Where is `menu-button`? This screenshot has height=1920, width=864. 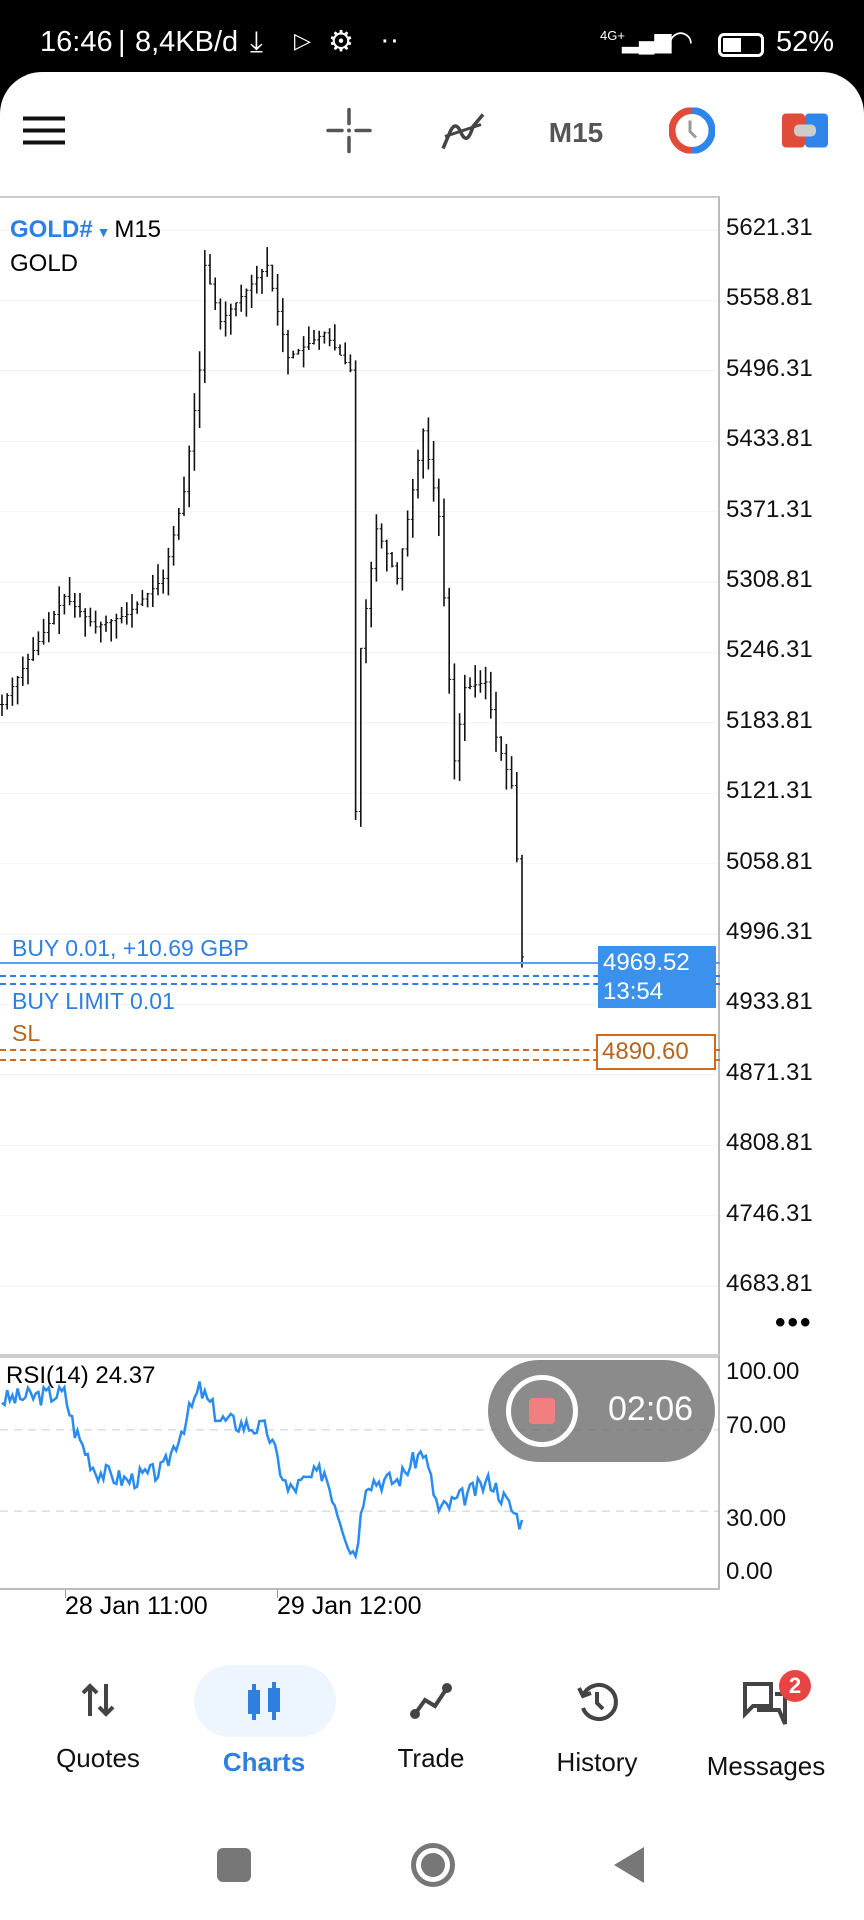
menu-button is located at coordinates (44, 133).